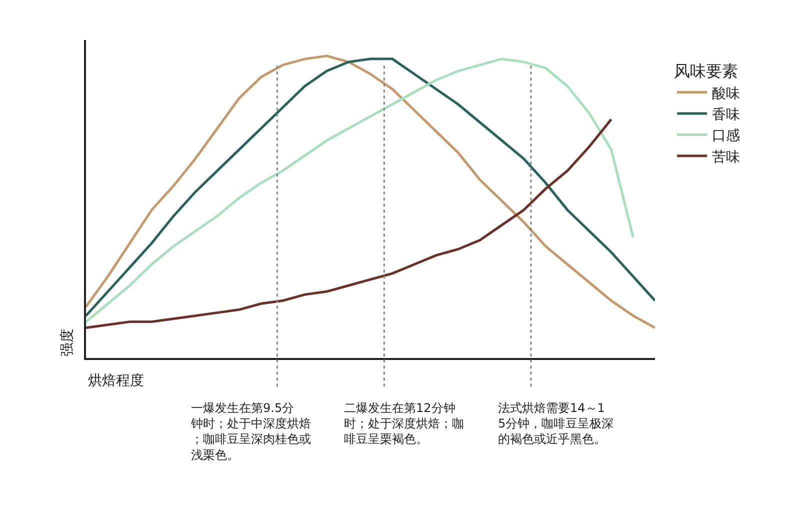 The width and height of the screenshot is (800, 529). I want to click on legend-label: 苦味, so click(726, 157).